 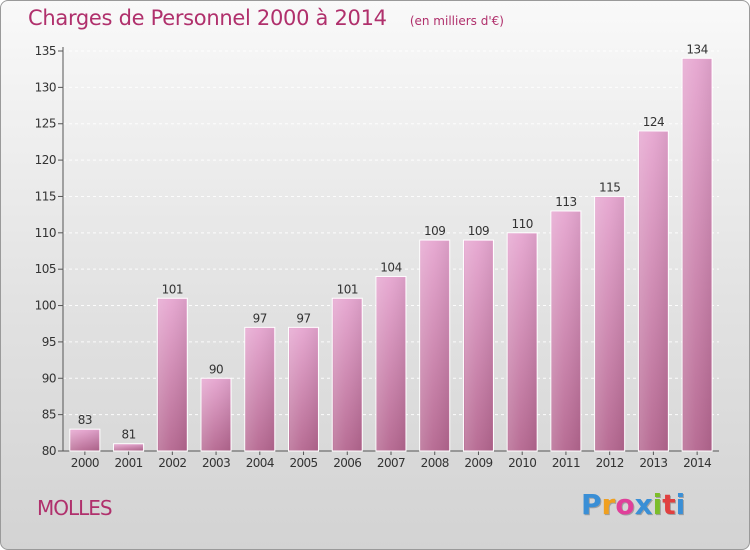 What do you see at coordinates (608, 504) in the screenshot?
I see `logo-letter: r` at bounding box center [608, 504].